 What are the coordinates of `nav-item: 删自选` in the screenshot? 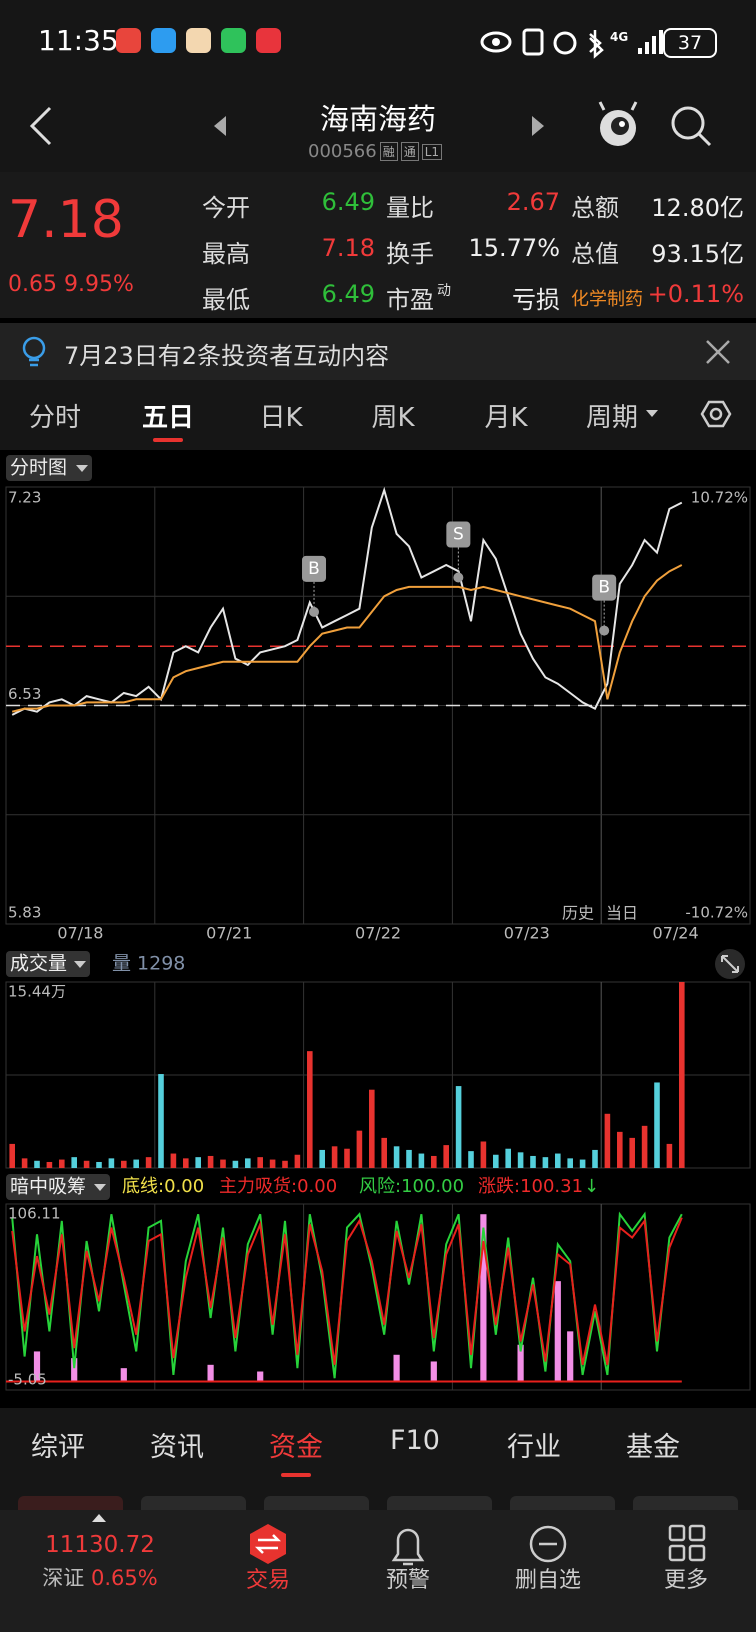 It's located at (547, 1580).